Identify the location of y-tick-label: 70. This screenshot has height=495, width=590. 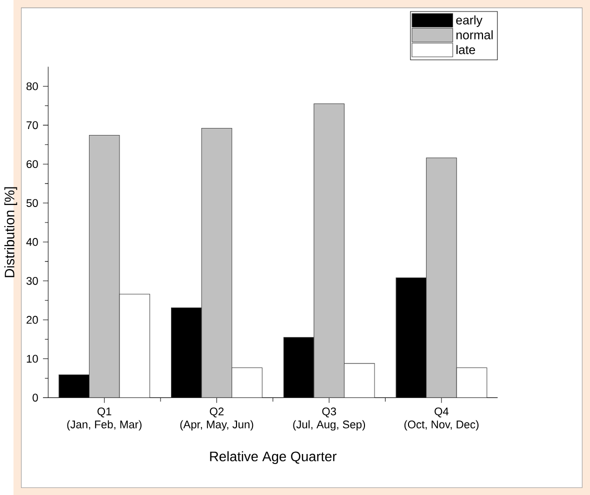
(32, 125).